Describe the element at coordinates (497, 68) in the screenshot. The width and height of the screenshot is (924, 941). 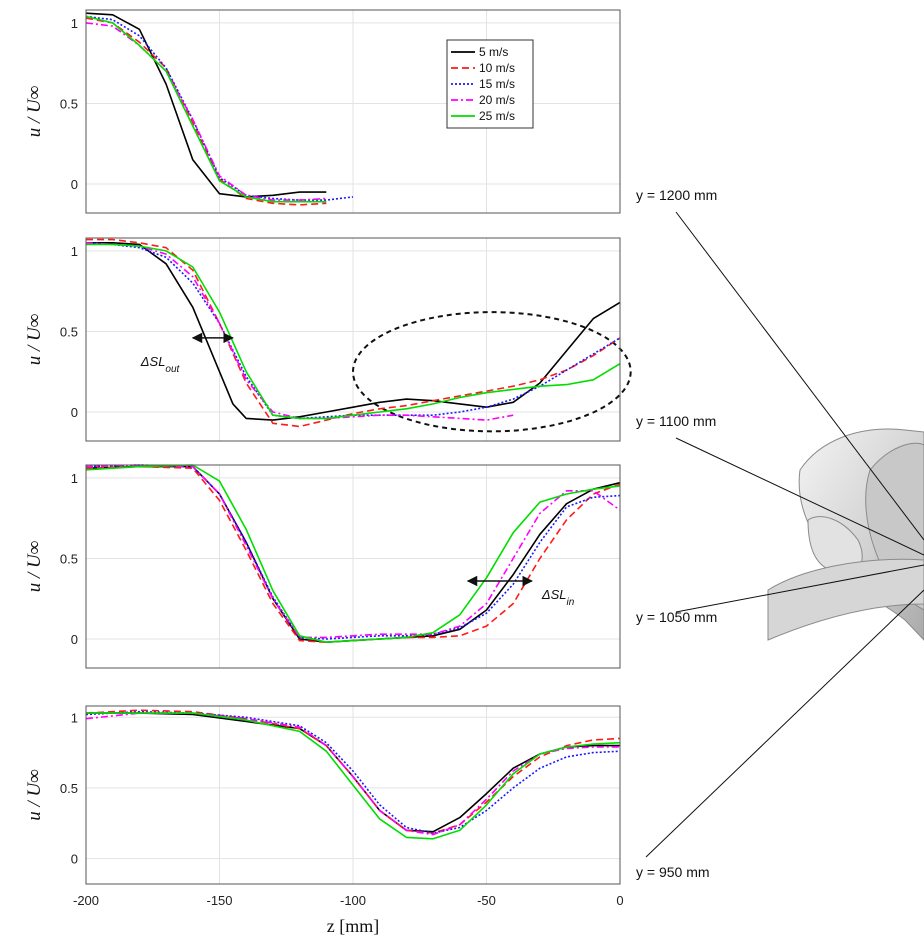
I see `legend-entry: 10 m/s` at that location.